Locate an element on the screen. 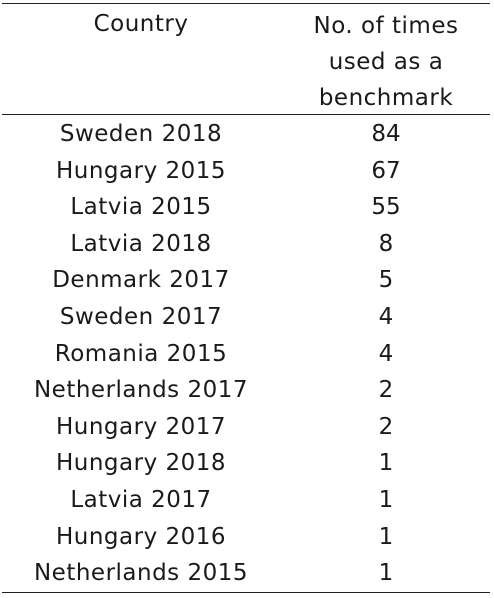  count-cell: 55 is located at coordinates (386, 207).